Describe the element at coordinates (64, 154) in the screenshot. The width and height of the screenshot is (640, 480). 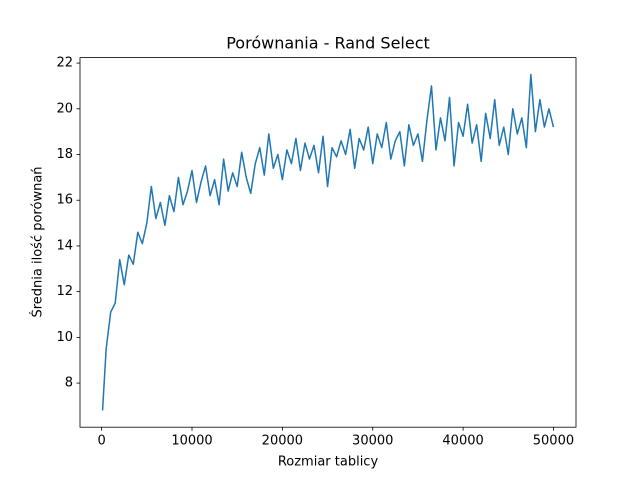
I see `y-tick-label: 18` at that location.